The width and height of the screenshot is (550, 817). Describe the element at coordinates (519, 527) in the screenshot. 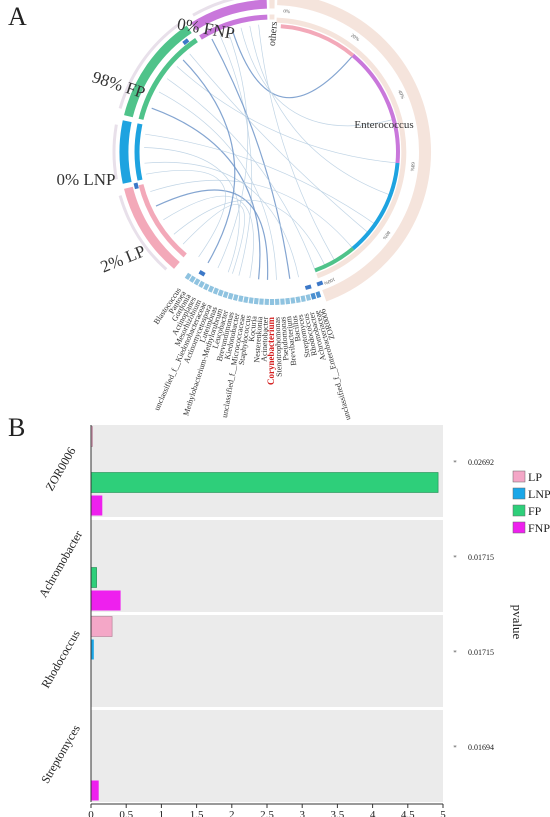

I see `legend-swatch-fnp` at that location.